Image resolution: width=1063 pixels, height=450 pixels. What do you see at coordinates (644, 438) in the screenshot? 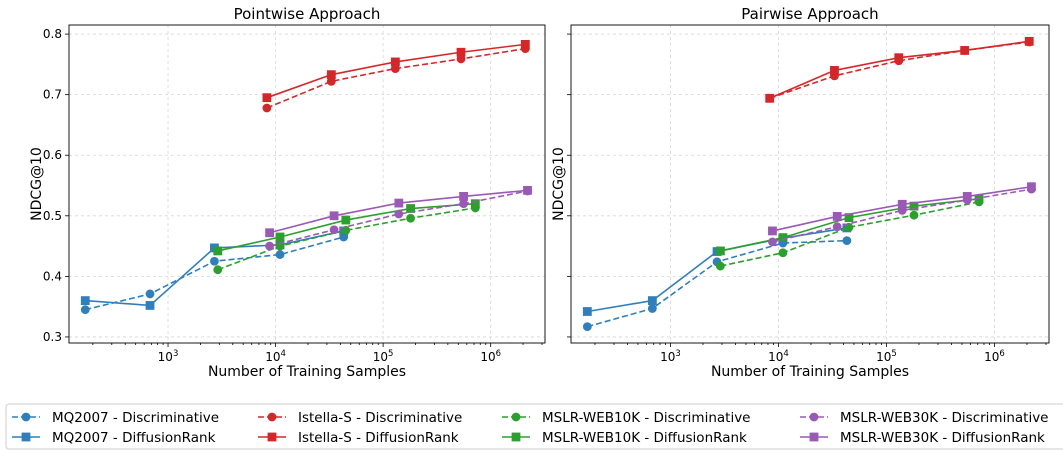
I see `legend-label: MSLR-WEB10K - DiffusionRank` at bounding box center [644, 438].